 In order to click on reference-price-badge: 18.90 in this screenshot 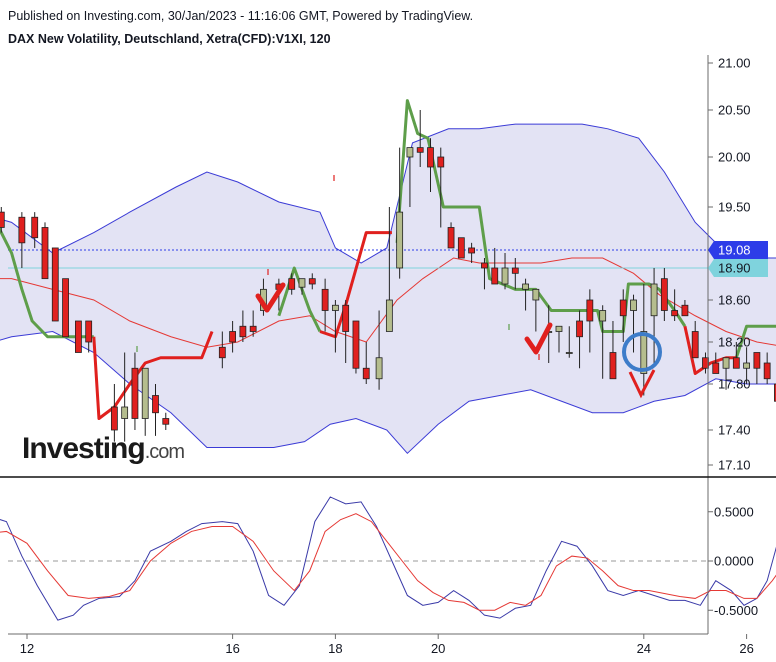, I will do `click(738, 268)`.